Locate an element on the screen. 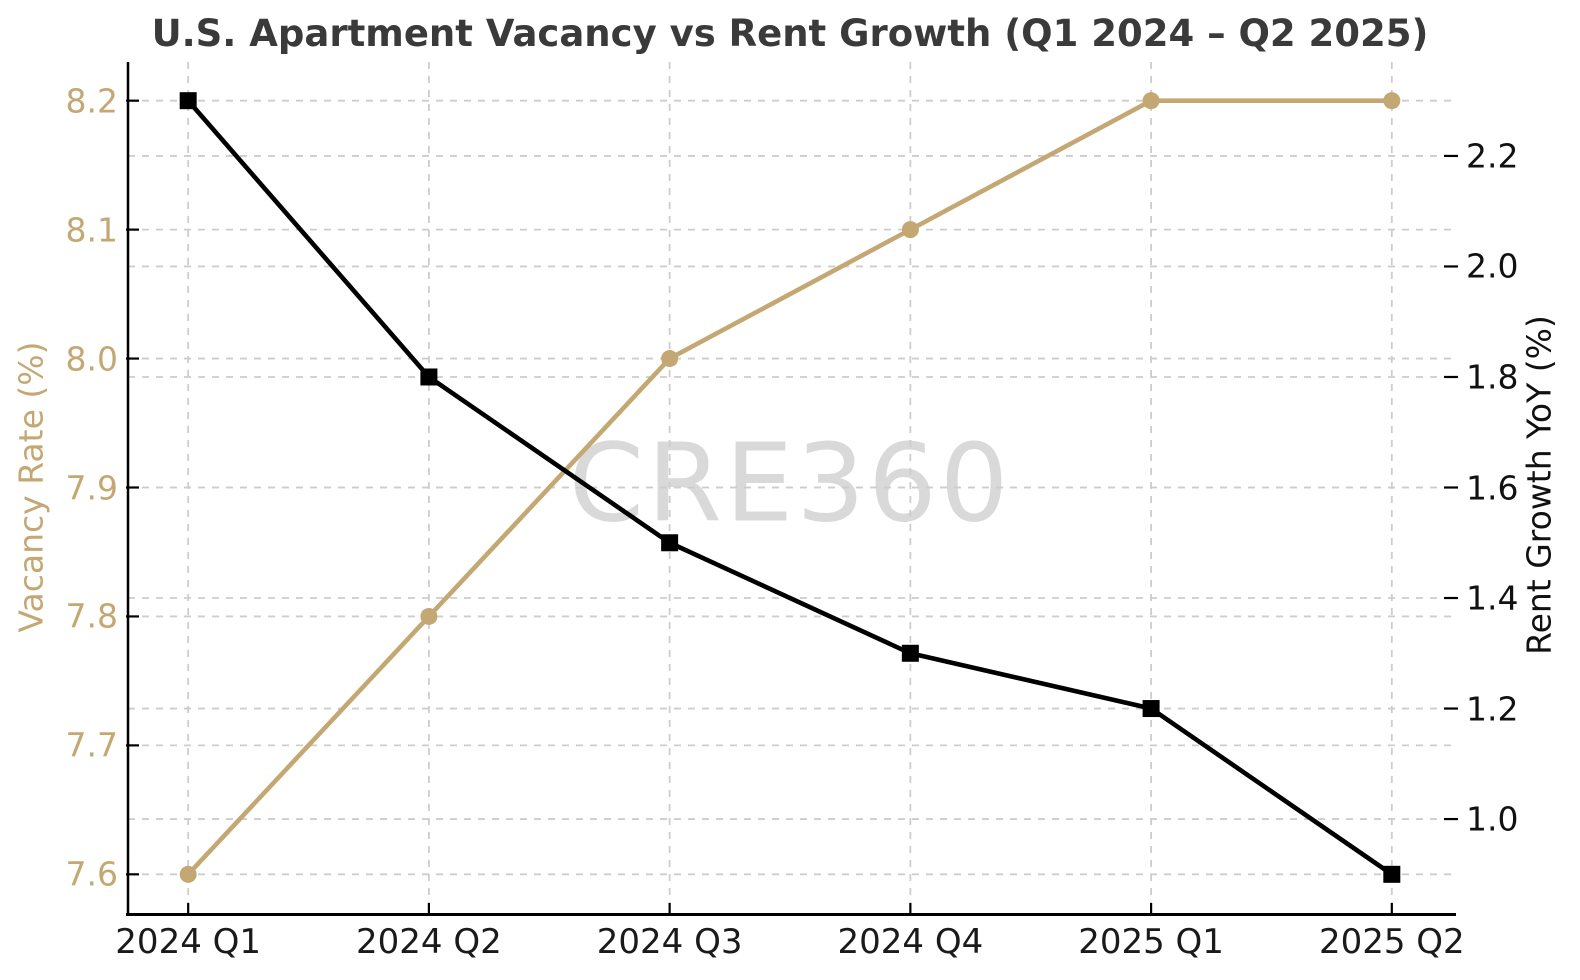 The width and height of the screenshot is (1580, 980). right-axis-tick-label: 2.2 is located at coordinates (1492, 156).